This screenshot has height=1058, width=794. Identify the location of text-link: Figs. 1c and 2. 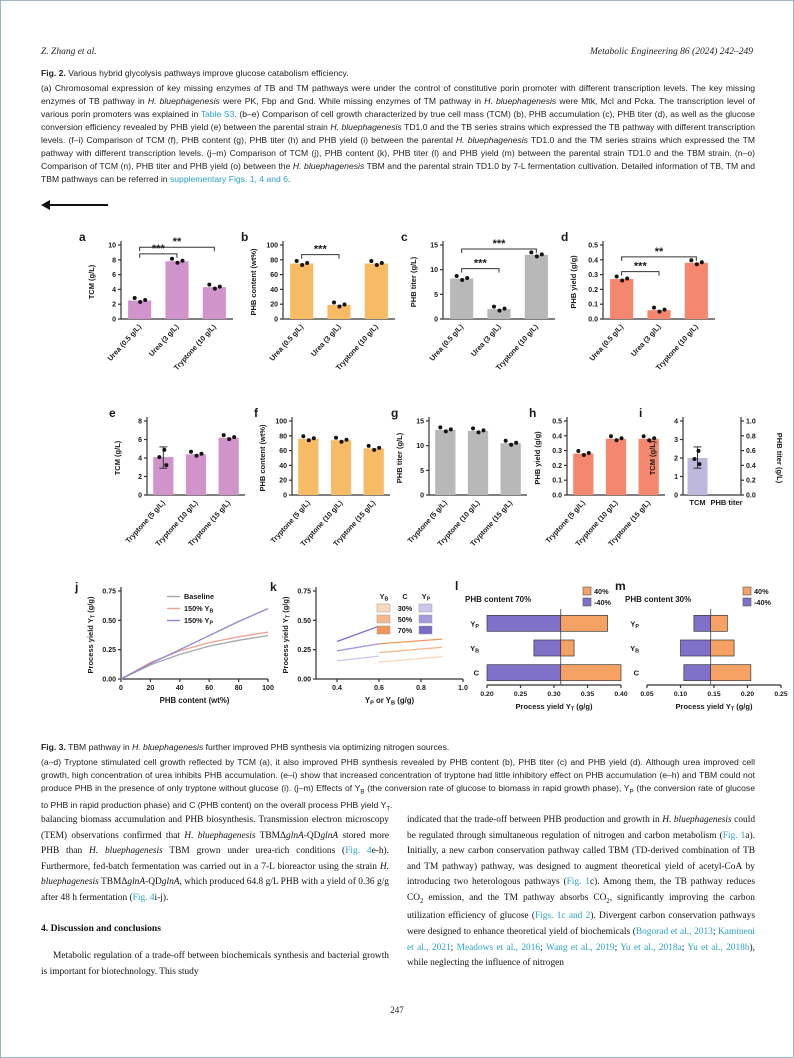
(562, 916).